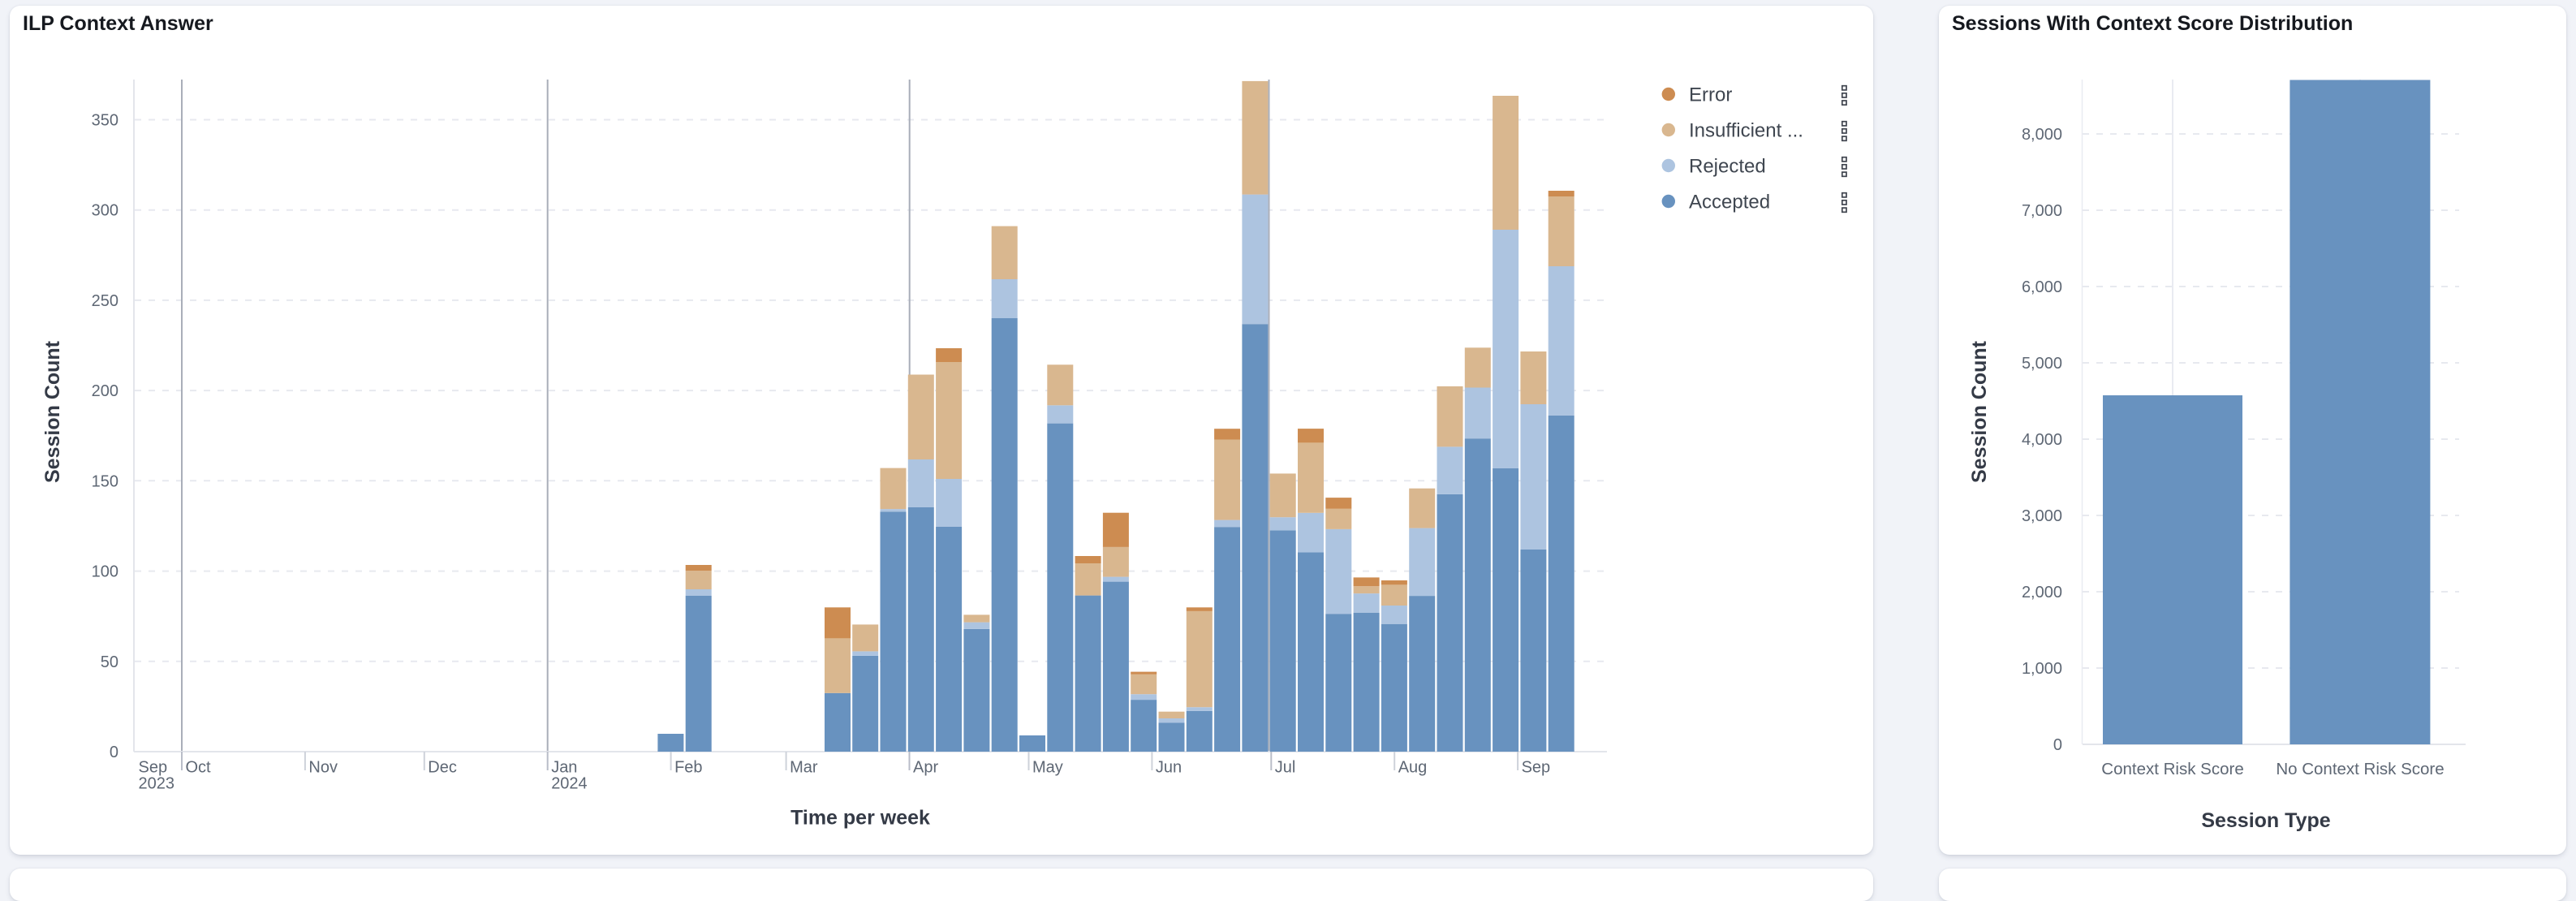 This screenshot has height=901, width=2576. What do you see at coordinates (2266, 820) in the screenshot?
I see `svg-text: Session Type` at bounding box center [2266, 820].